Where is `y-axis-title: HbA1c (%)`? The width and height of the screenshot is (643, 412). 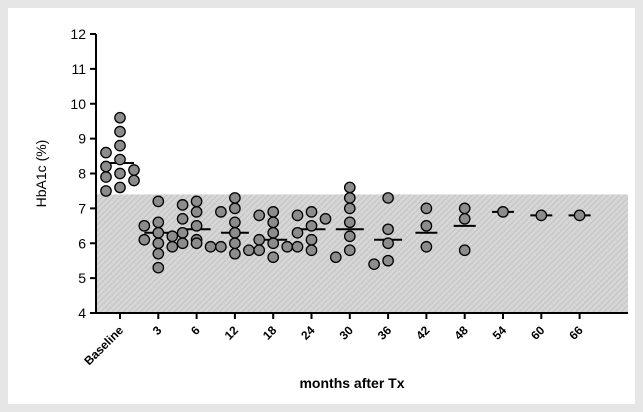 y-axis-title: HbA1c (%) is located at coordinates (41, 174).